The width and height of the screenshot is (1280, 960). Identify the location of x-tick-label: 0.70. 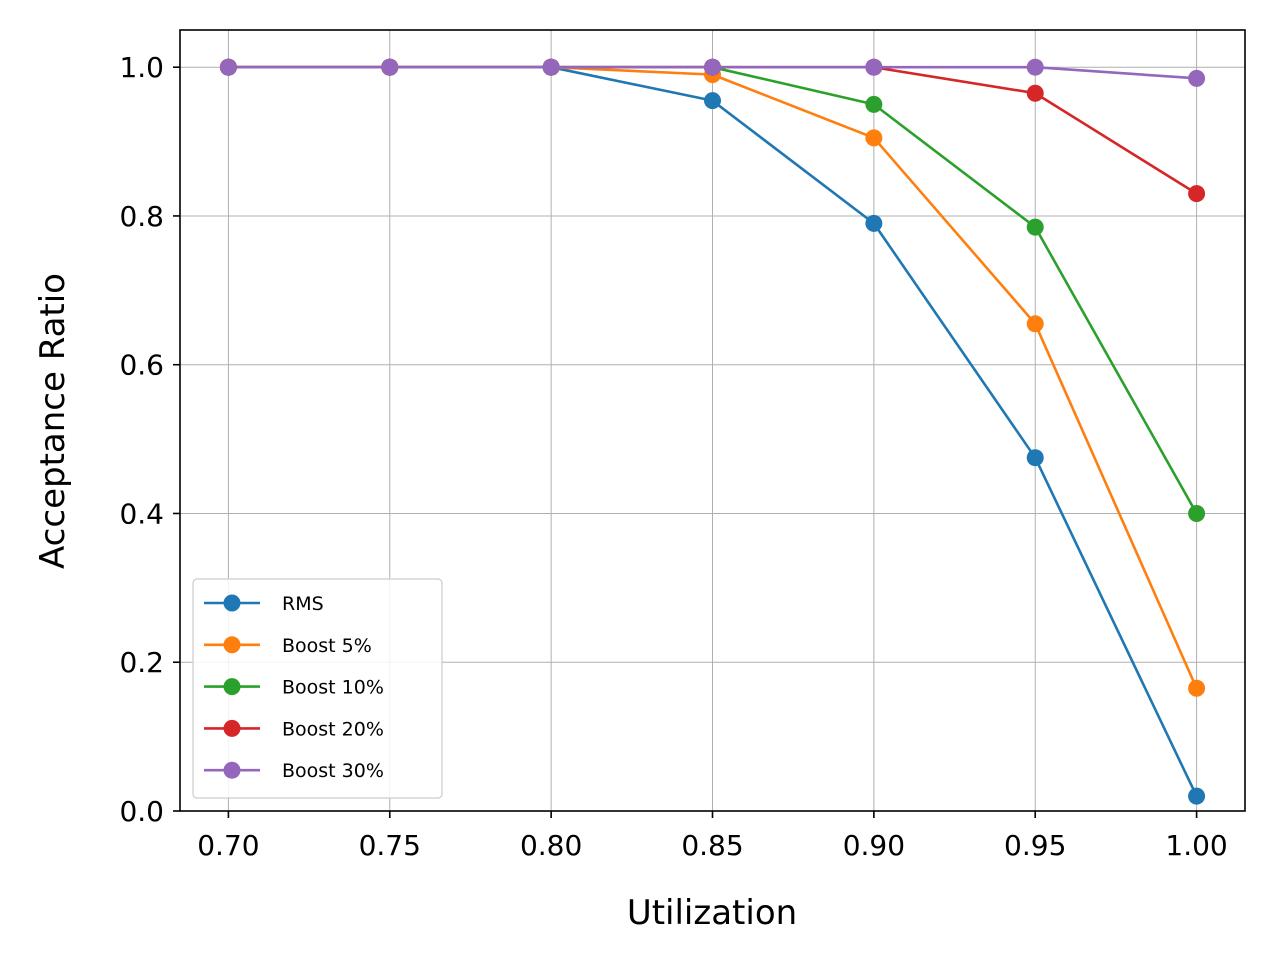
(228, 845).